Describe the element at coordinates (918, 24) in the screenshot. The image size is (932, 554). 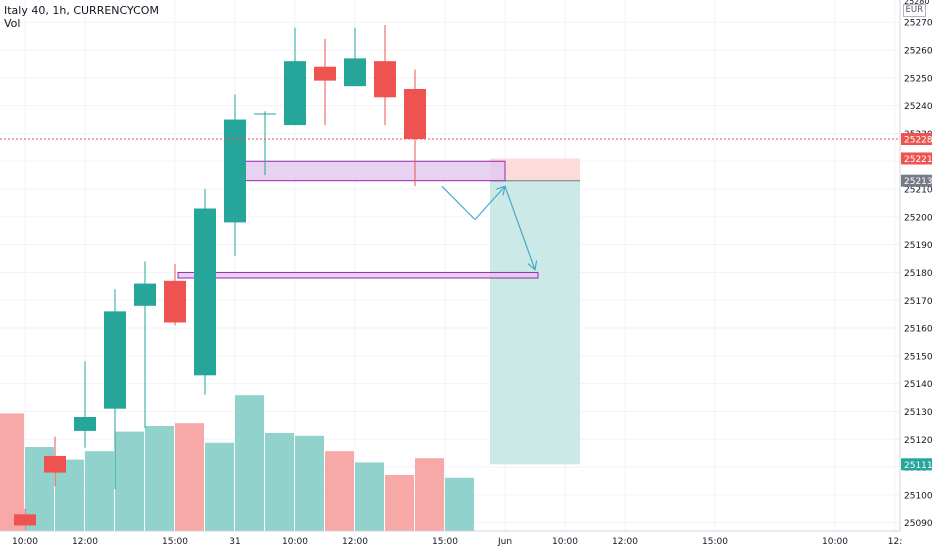
I see `price-tick-label: 25270` at that location.